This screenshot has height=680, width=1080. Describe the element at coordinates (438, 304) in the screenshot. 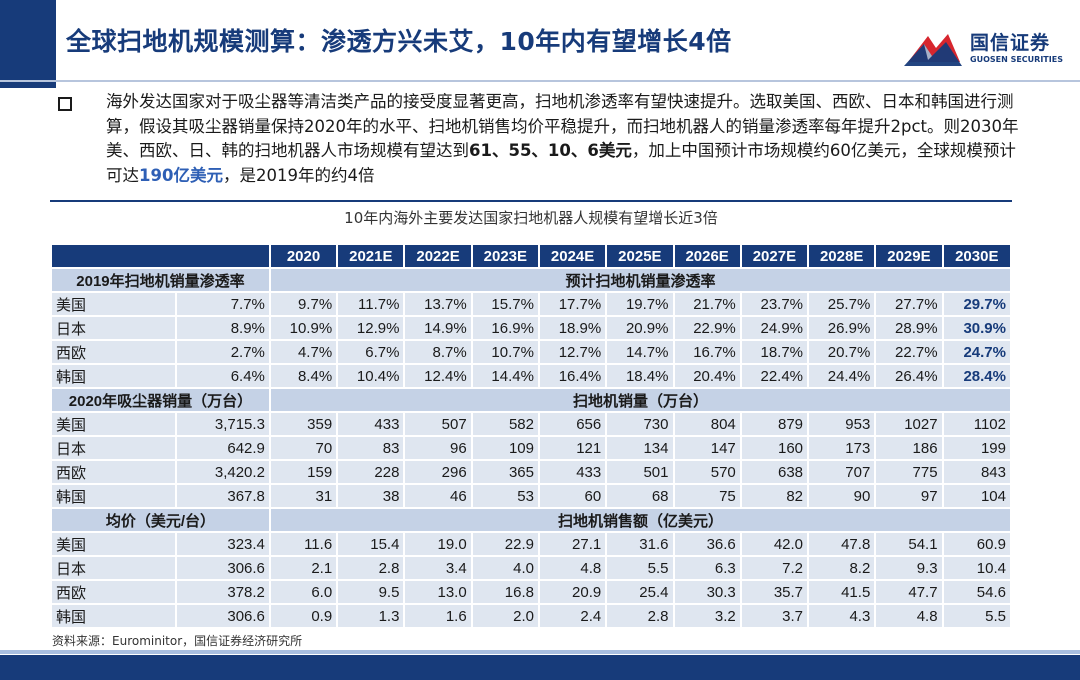

I see `table-cell: 13.7%` at that location.